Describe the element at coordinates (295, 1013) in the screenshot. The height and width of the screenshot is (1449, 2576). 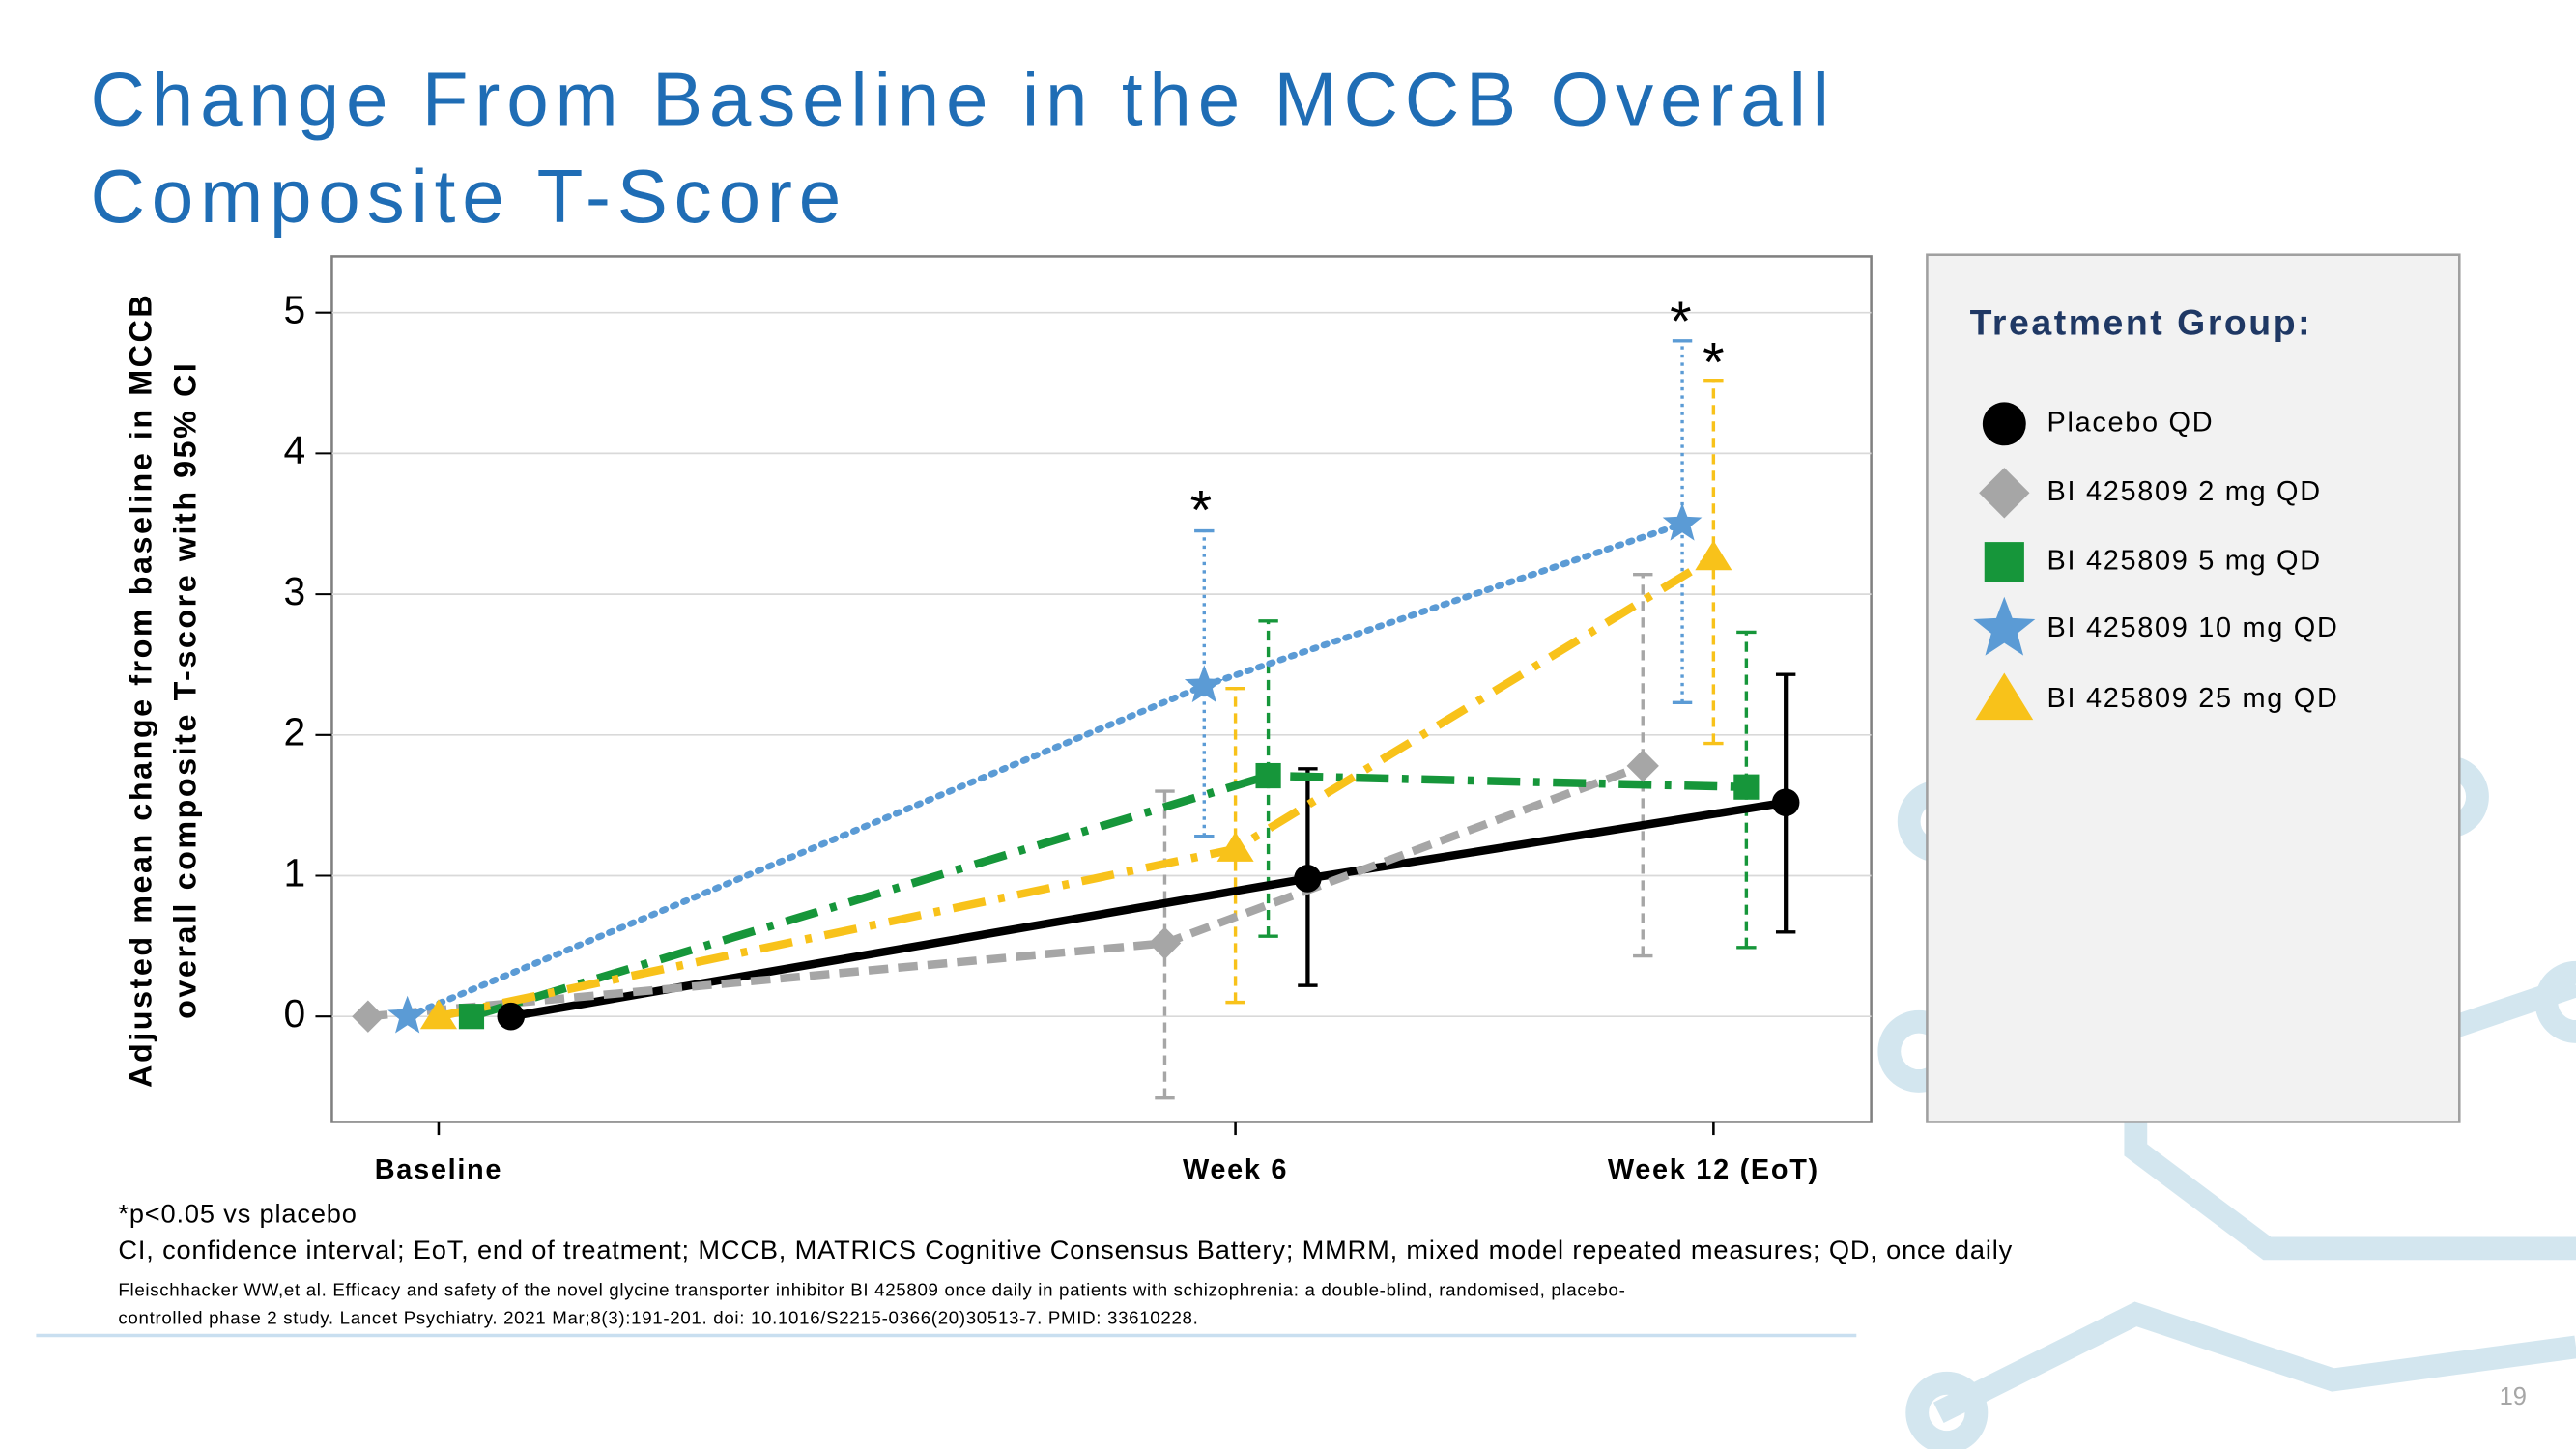
I see `y-tick-label: 0` at that location.